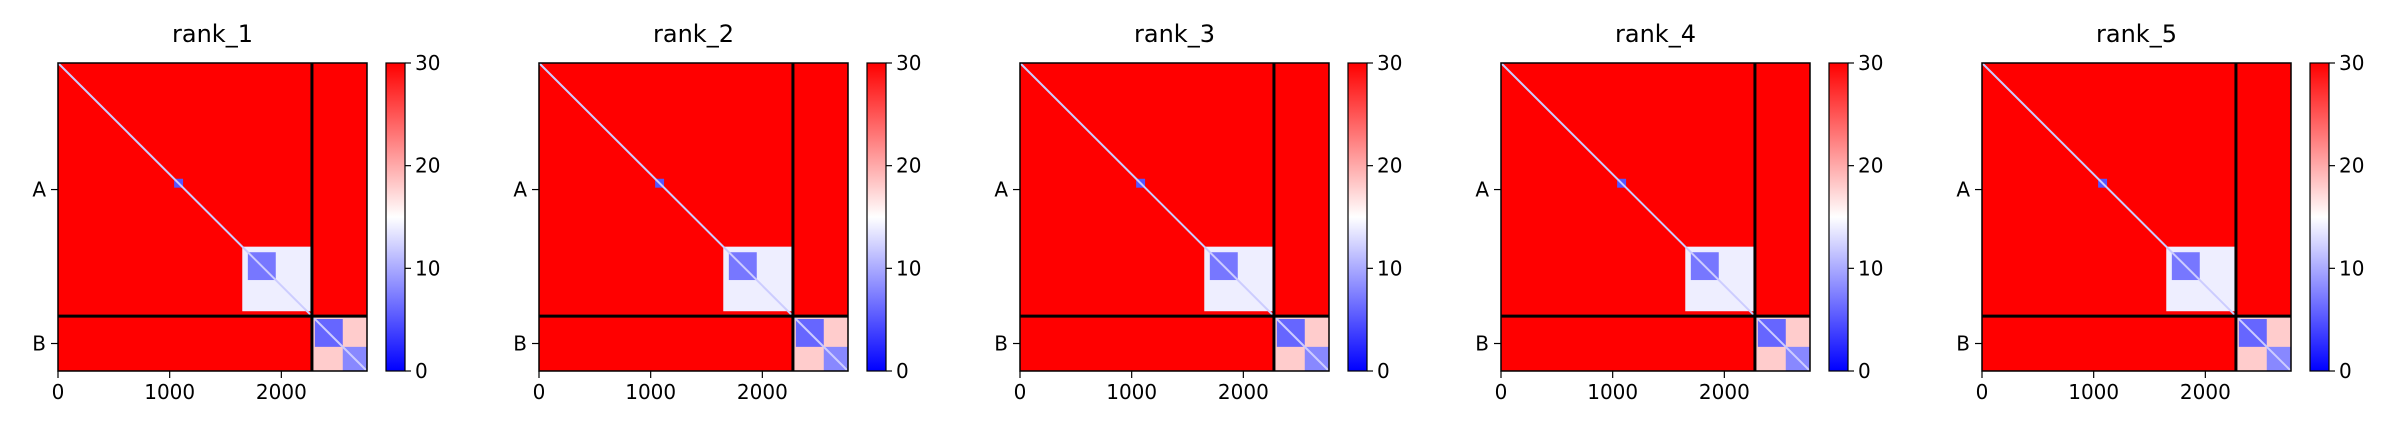  Describe the element at coordinates (693, 34) in the screenshot. I see `panel-title: rank_2` at that location.